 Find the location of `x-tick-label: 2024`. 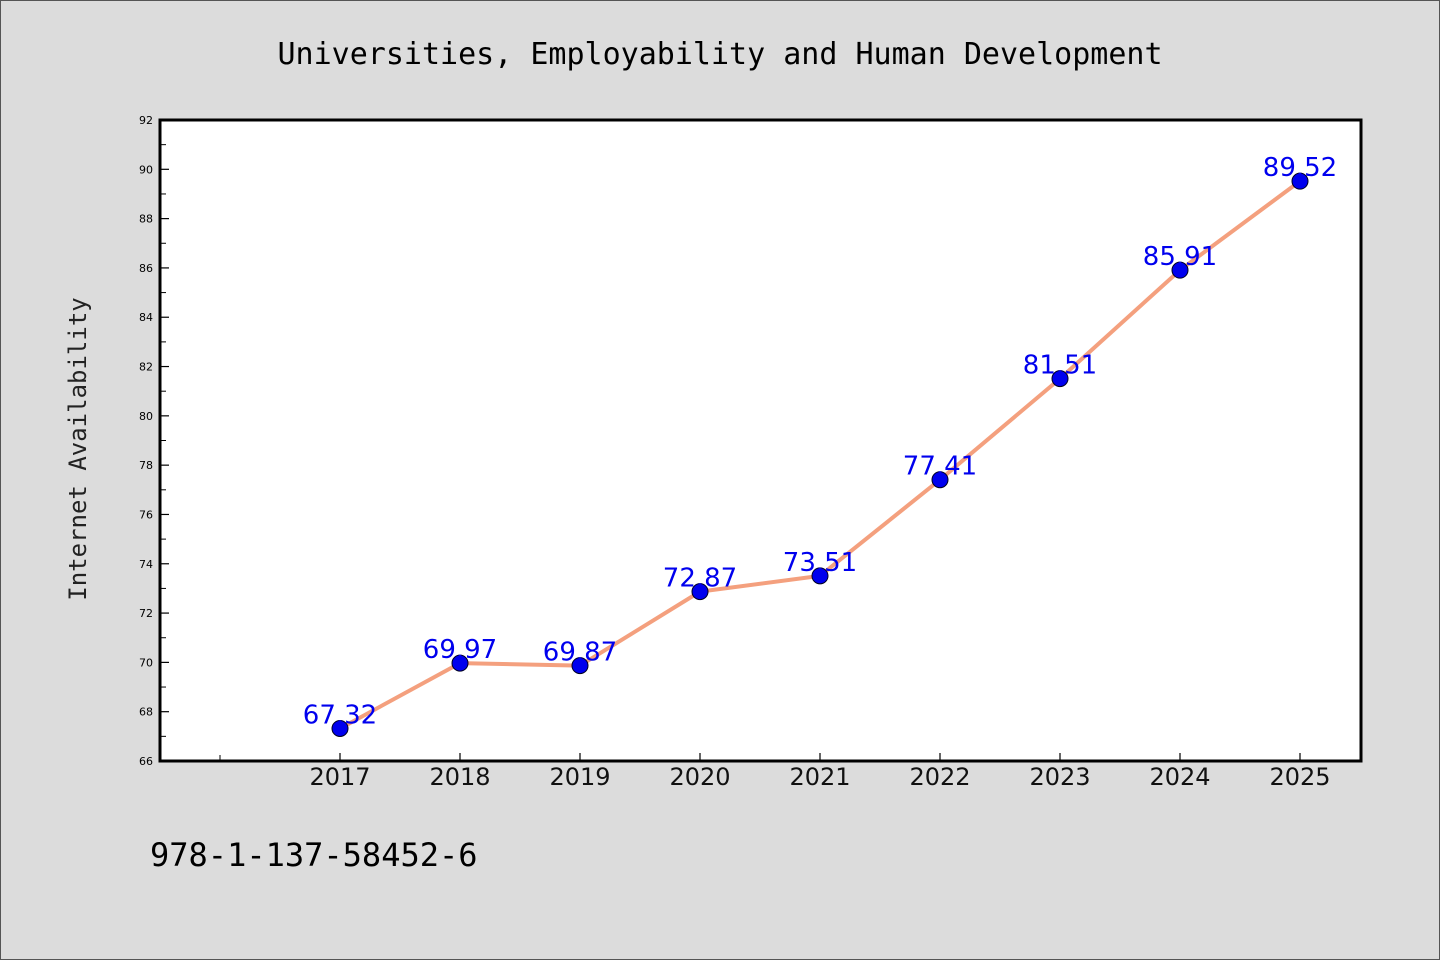

x-tick-label: 2024 is located at coordinates (1179, 777).